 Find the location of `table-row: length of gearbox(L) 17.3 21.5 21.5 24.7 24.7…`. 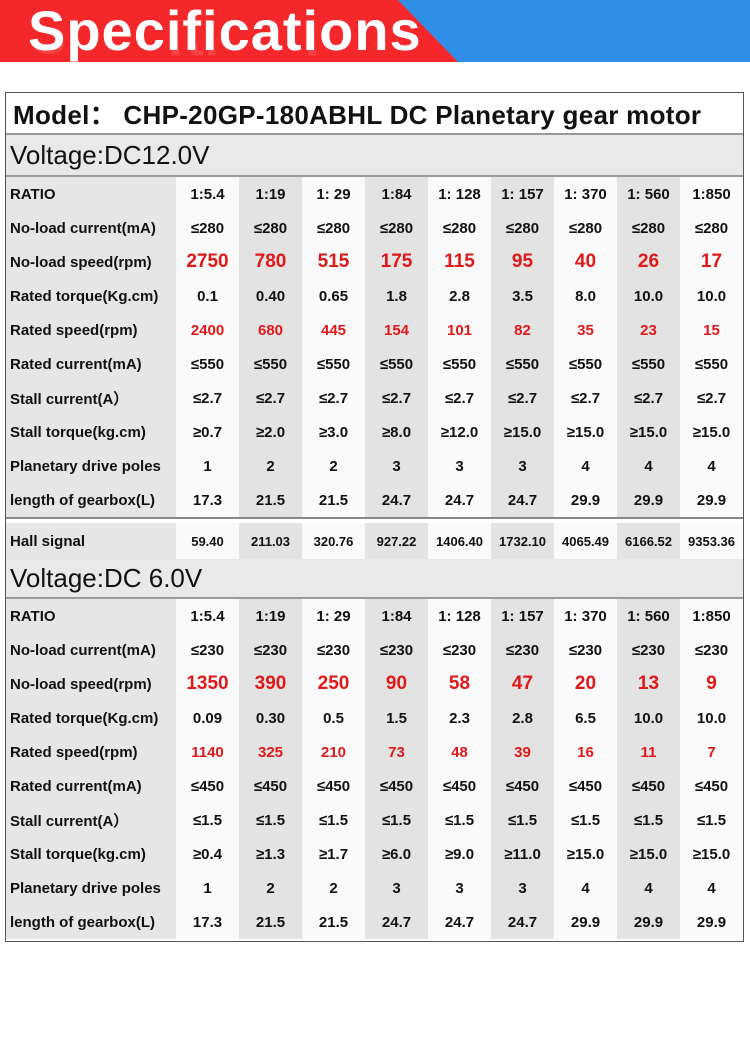

table-row: length of gearbox(L) 17.3 21.5 21.5 24.7 24.7… is located at coordinates (374, 500).